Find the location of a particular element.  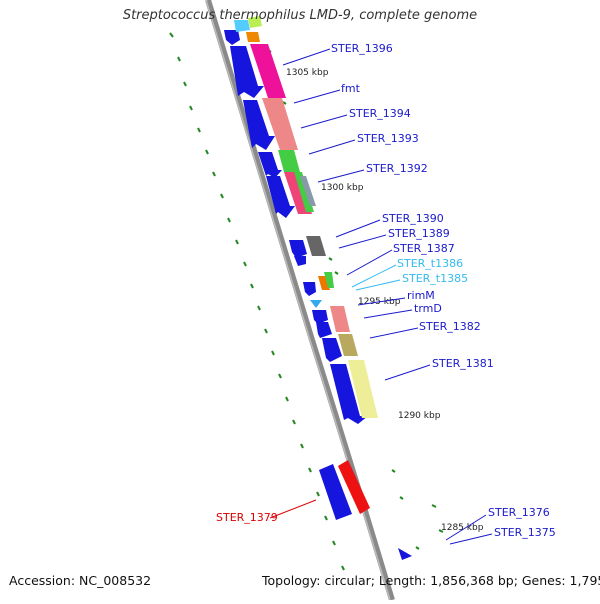

tick-label-1285: 1285 kbp is located at coordinates (462, 528).